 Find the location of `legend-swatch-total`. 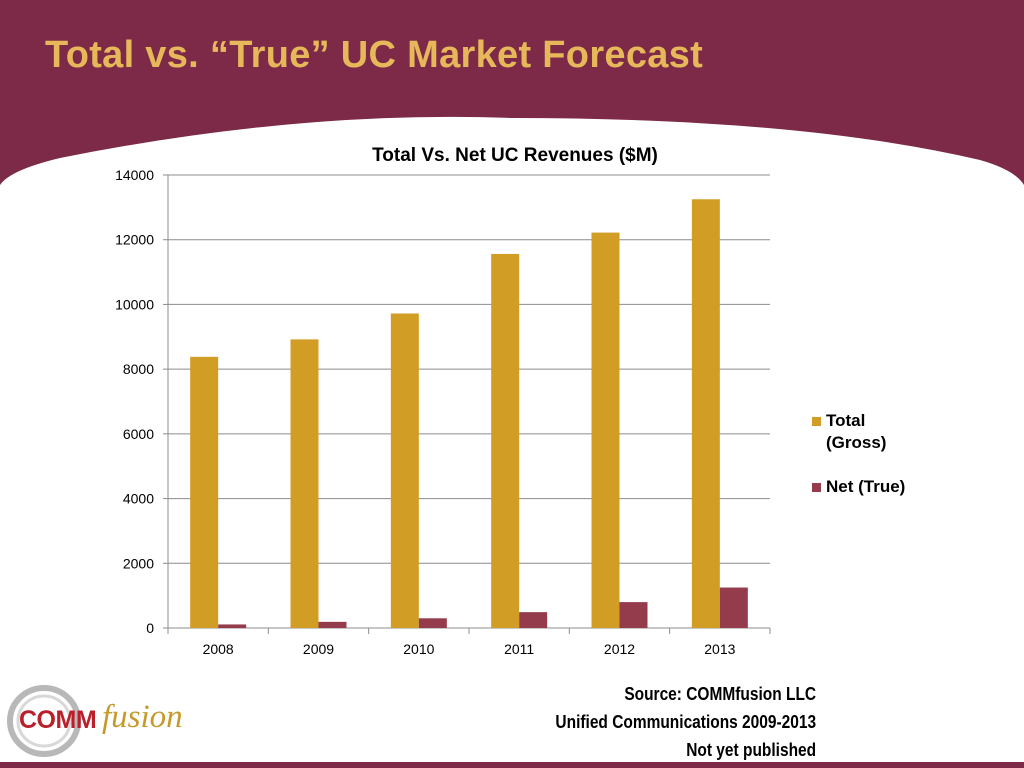

legend-swatch-total is located at coordinates (816, 421).